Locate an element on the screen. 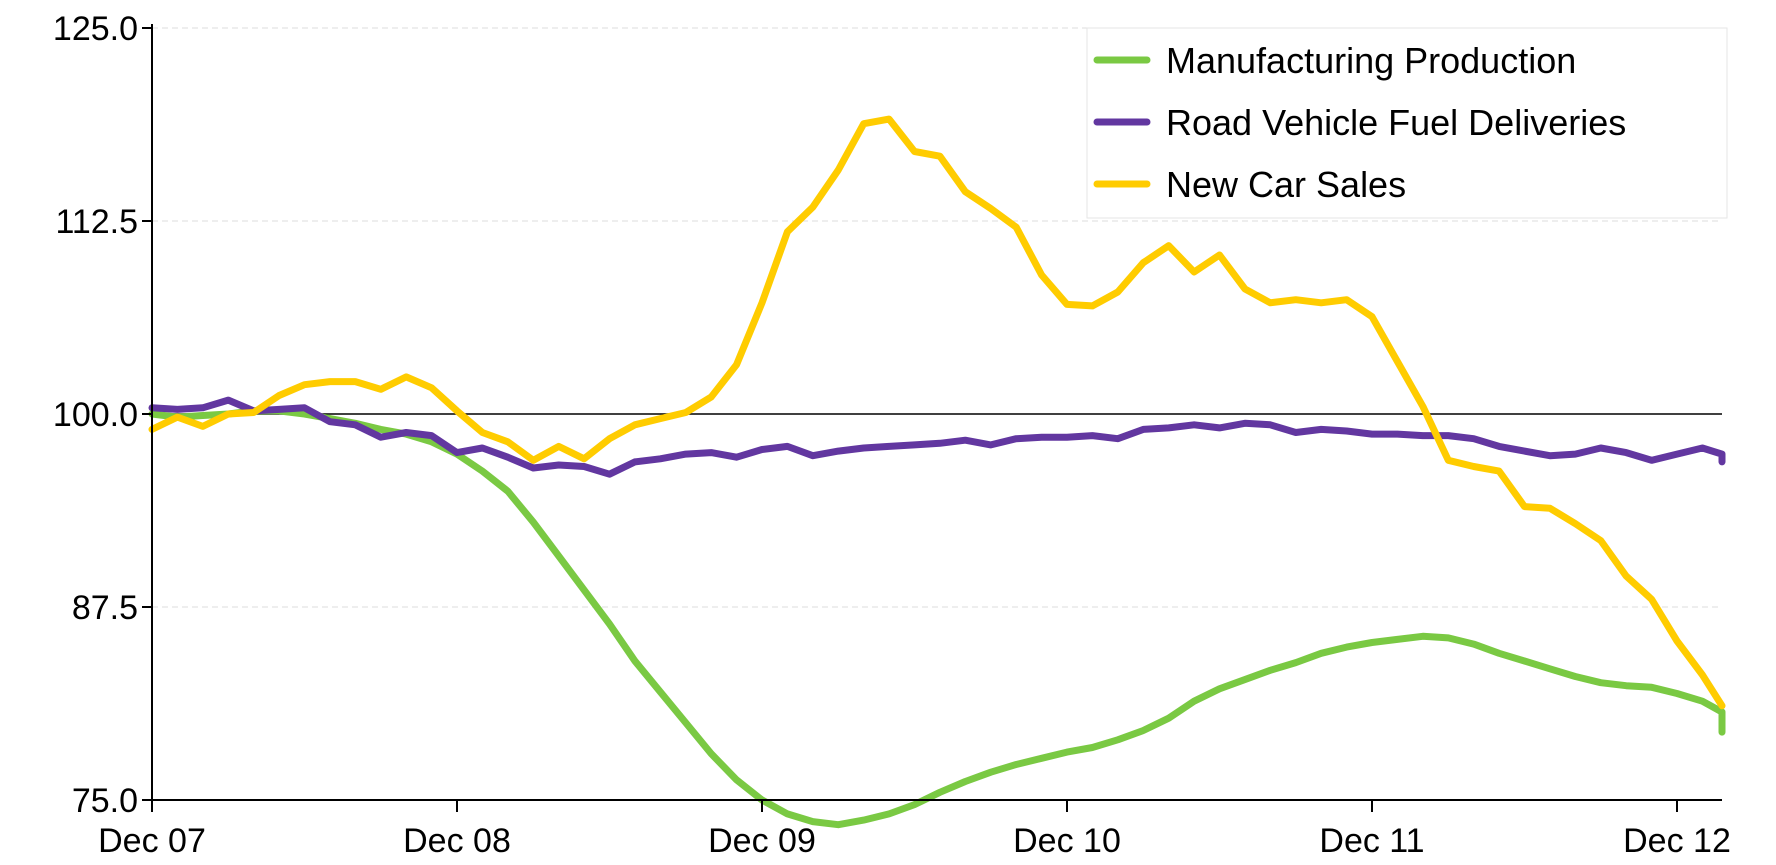 The width and height of the screenshot is (1776, 865). y-tick-label: 100.0 is located at coordinates (95, 415).